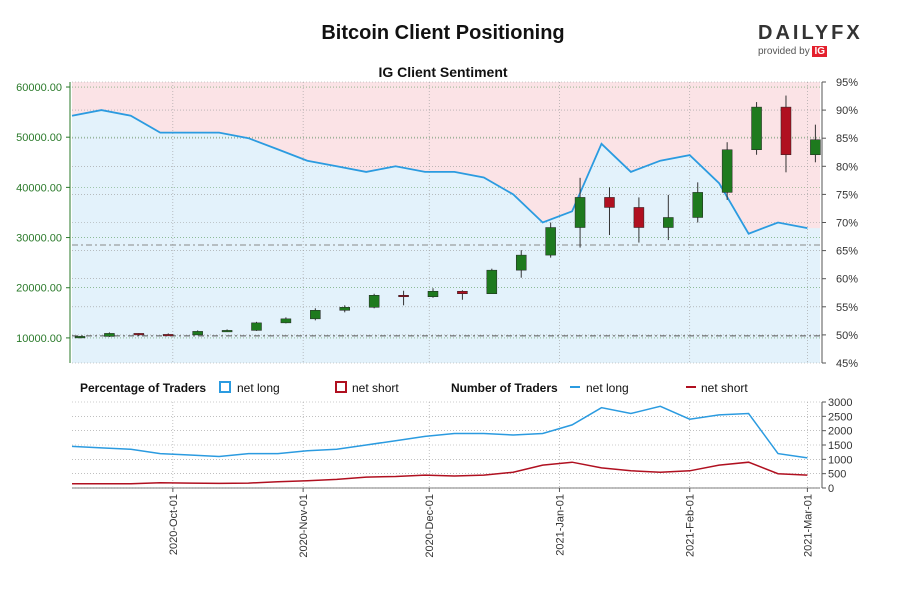  I want to click on net-short-traders-line, so click(440, 473).